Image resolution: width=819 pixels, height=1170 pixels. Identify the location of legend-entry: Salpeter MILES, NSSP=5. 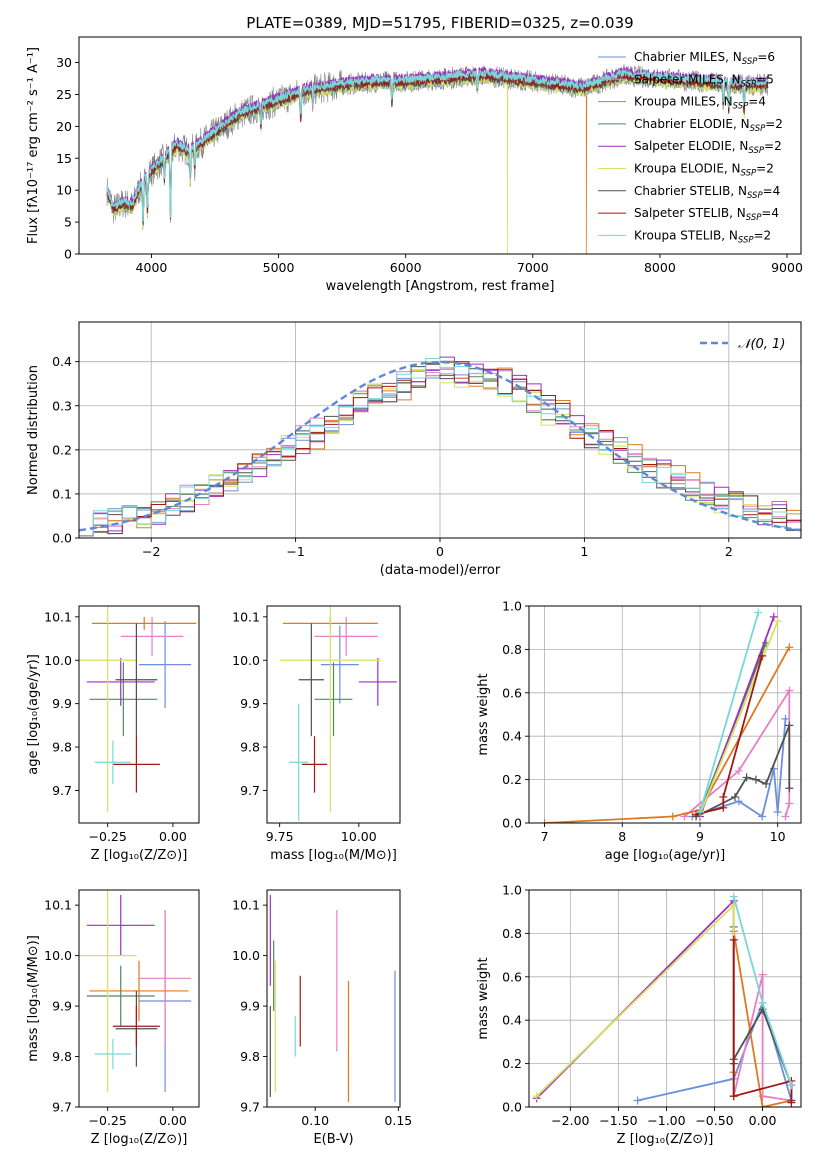
(686, 80).